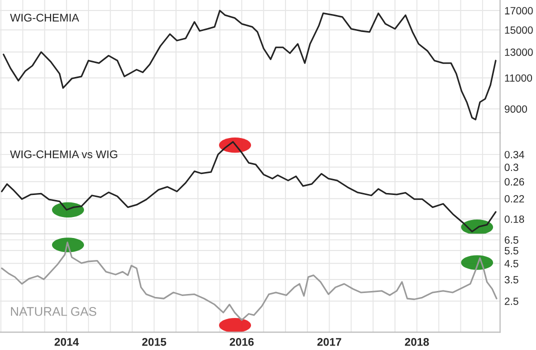  Describe the element at coordinates (514, 154) in the screenshot. I see `y-tick-label: 0.34` at that location.